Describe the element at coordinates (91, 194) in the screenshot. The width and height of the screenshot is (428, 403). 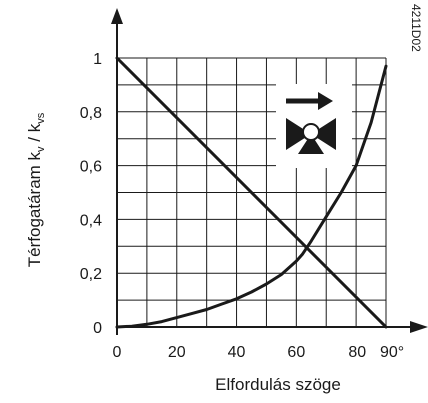
I see `y-tick-labels: 0 0,2 0,4 0,6 0,8 1` at that location.